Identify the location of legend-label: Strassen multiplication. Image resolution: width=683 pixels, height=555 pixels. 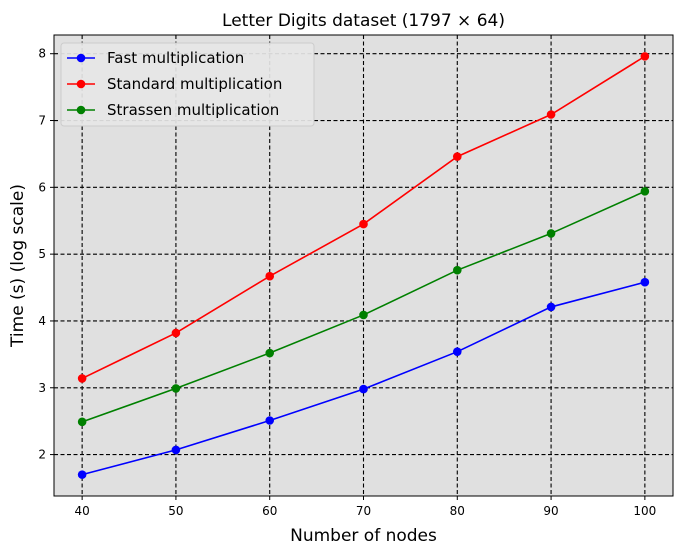
(193, 110).